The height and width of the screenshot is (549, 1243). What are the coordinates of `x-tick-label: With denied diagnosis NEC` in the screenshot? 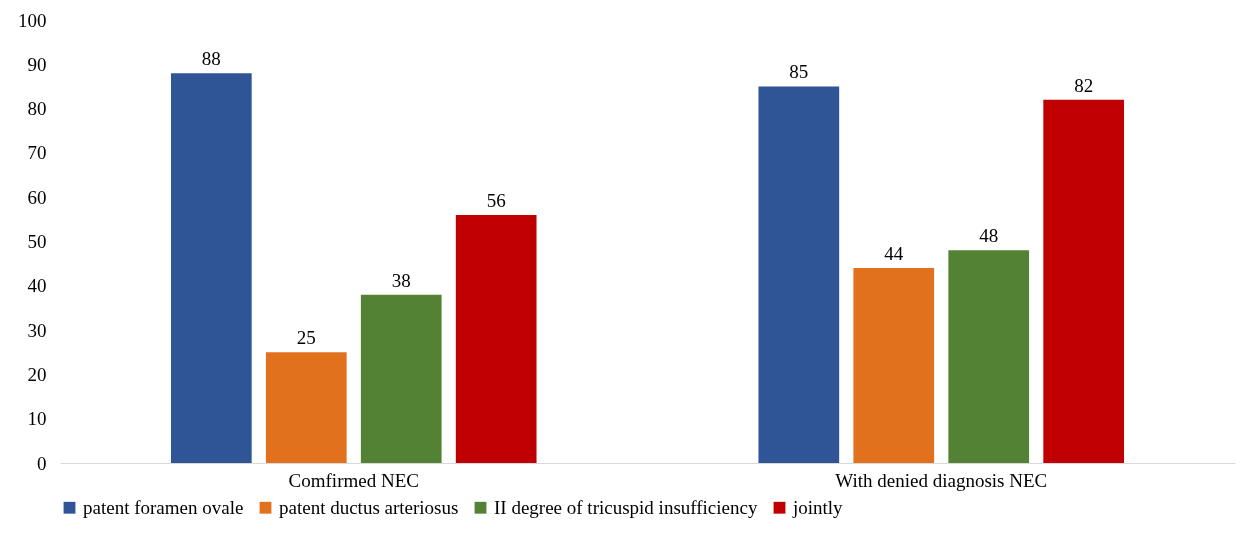 It's located at (941, 480).